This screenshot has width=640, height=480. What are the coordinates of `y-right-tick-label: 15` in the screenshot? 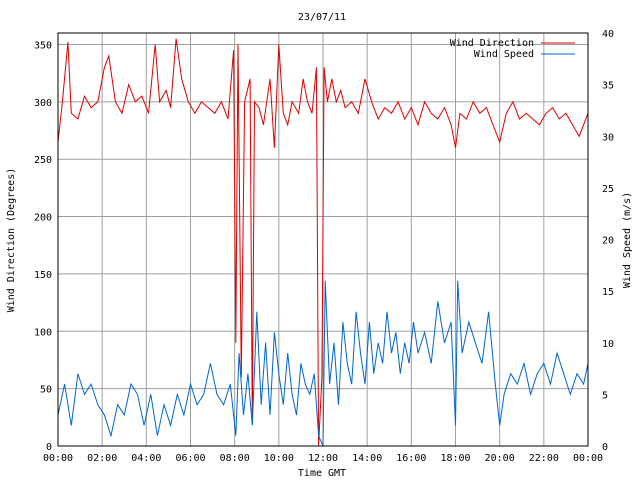 It's located at (608, 292).